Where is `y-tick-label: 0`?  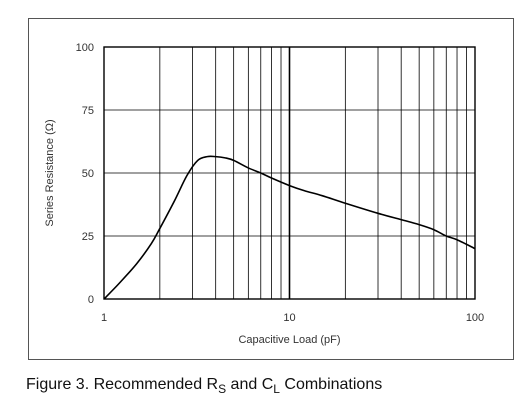
y-tick-label: 0 is located at coordinates (91, 300).